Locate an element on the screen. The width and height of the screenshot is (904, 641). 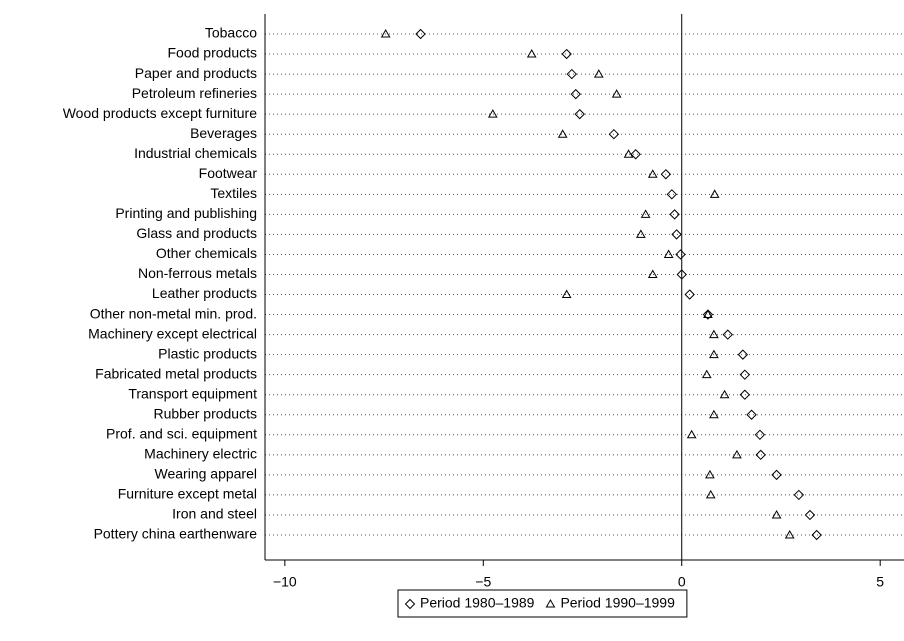
y-tick-label: Wearing apparel is located at coordinates (206, 474).